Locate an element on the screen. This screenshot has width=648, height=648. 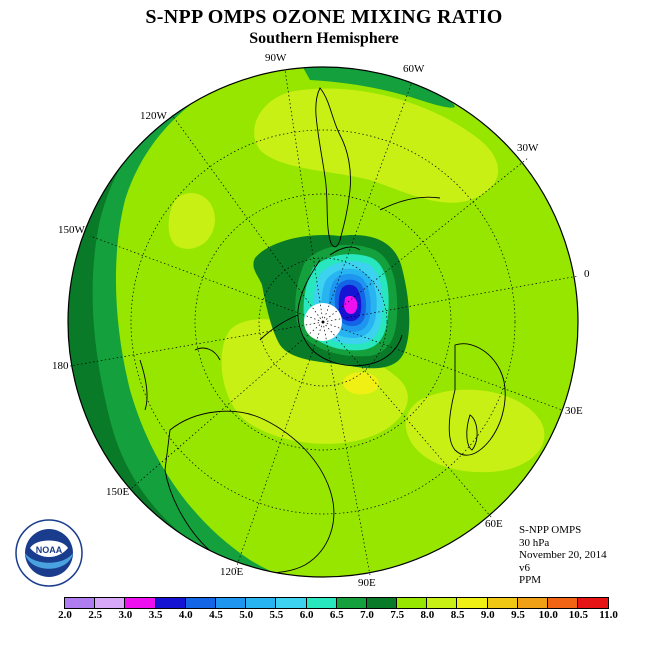
lon-label-60e: 60E is located at coordinates (494, 524).